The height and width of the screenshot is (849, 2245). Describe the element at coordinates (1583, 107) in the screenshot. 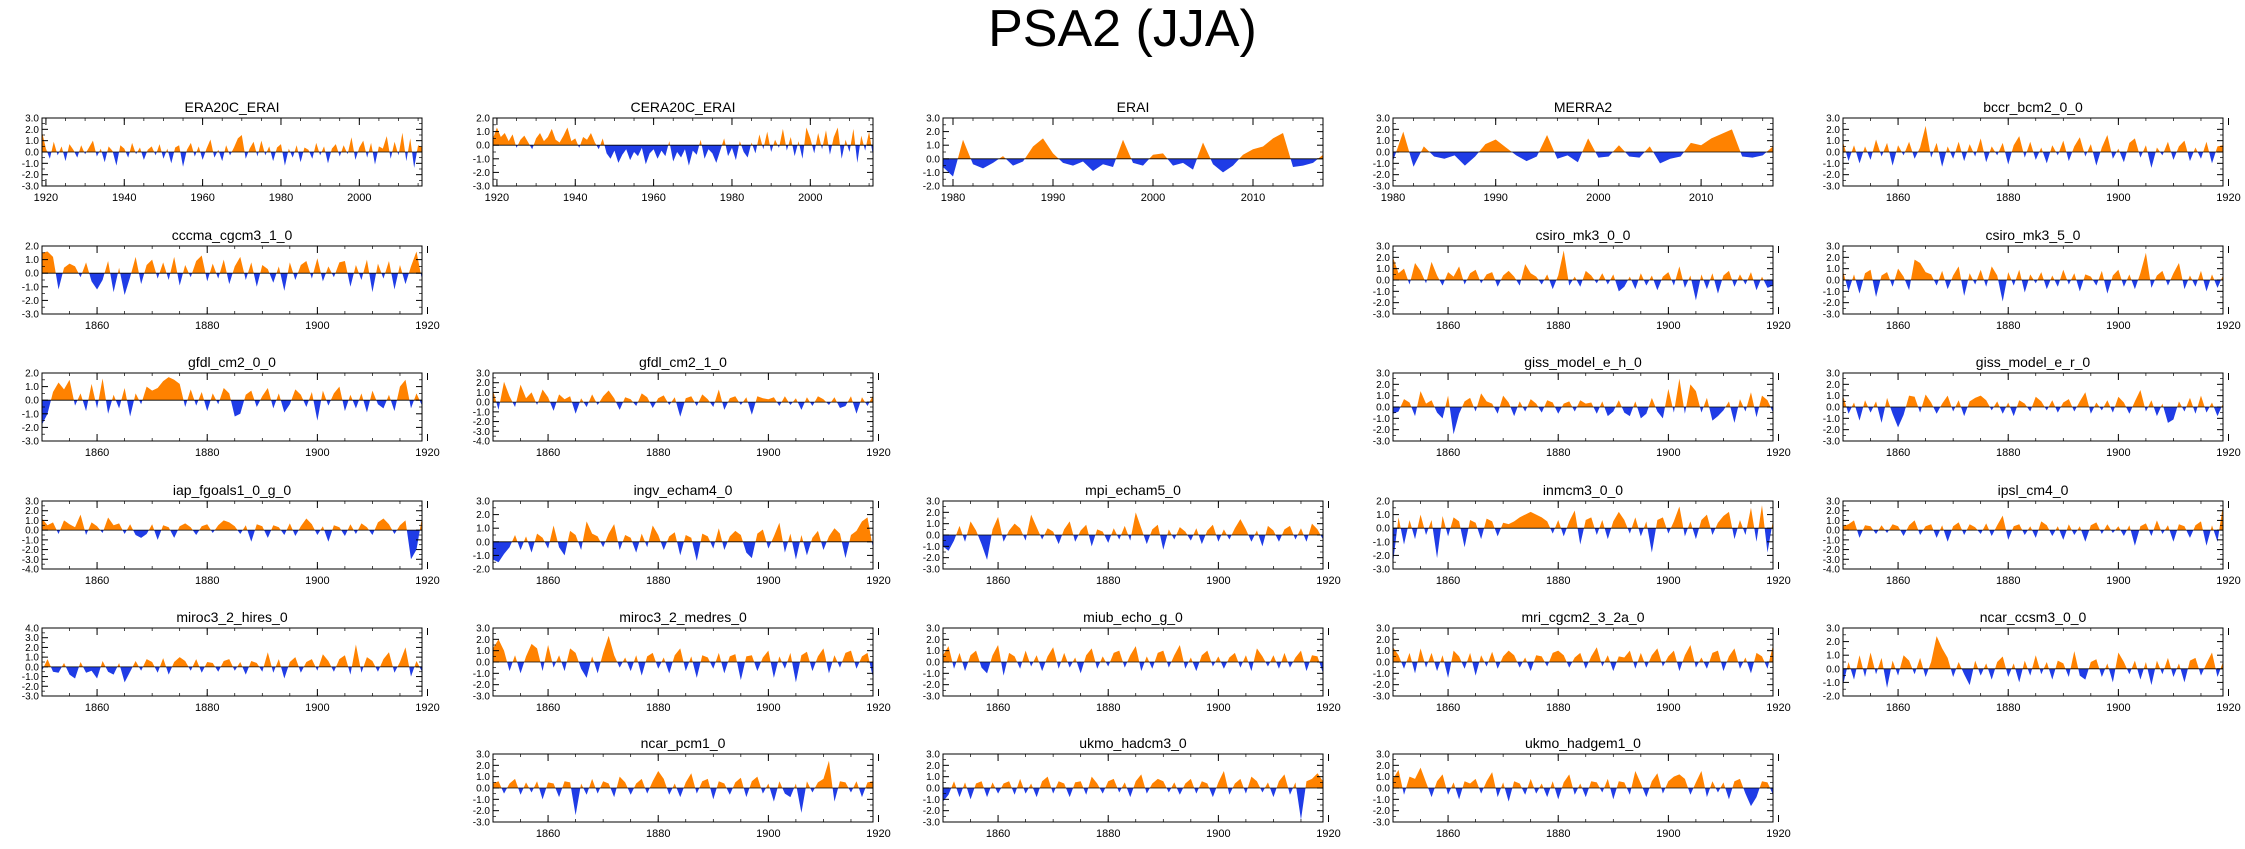

I see `panel-title: MERRA2` at that location.